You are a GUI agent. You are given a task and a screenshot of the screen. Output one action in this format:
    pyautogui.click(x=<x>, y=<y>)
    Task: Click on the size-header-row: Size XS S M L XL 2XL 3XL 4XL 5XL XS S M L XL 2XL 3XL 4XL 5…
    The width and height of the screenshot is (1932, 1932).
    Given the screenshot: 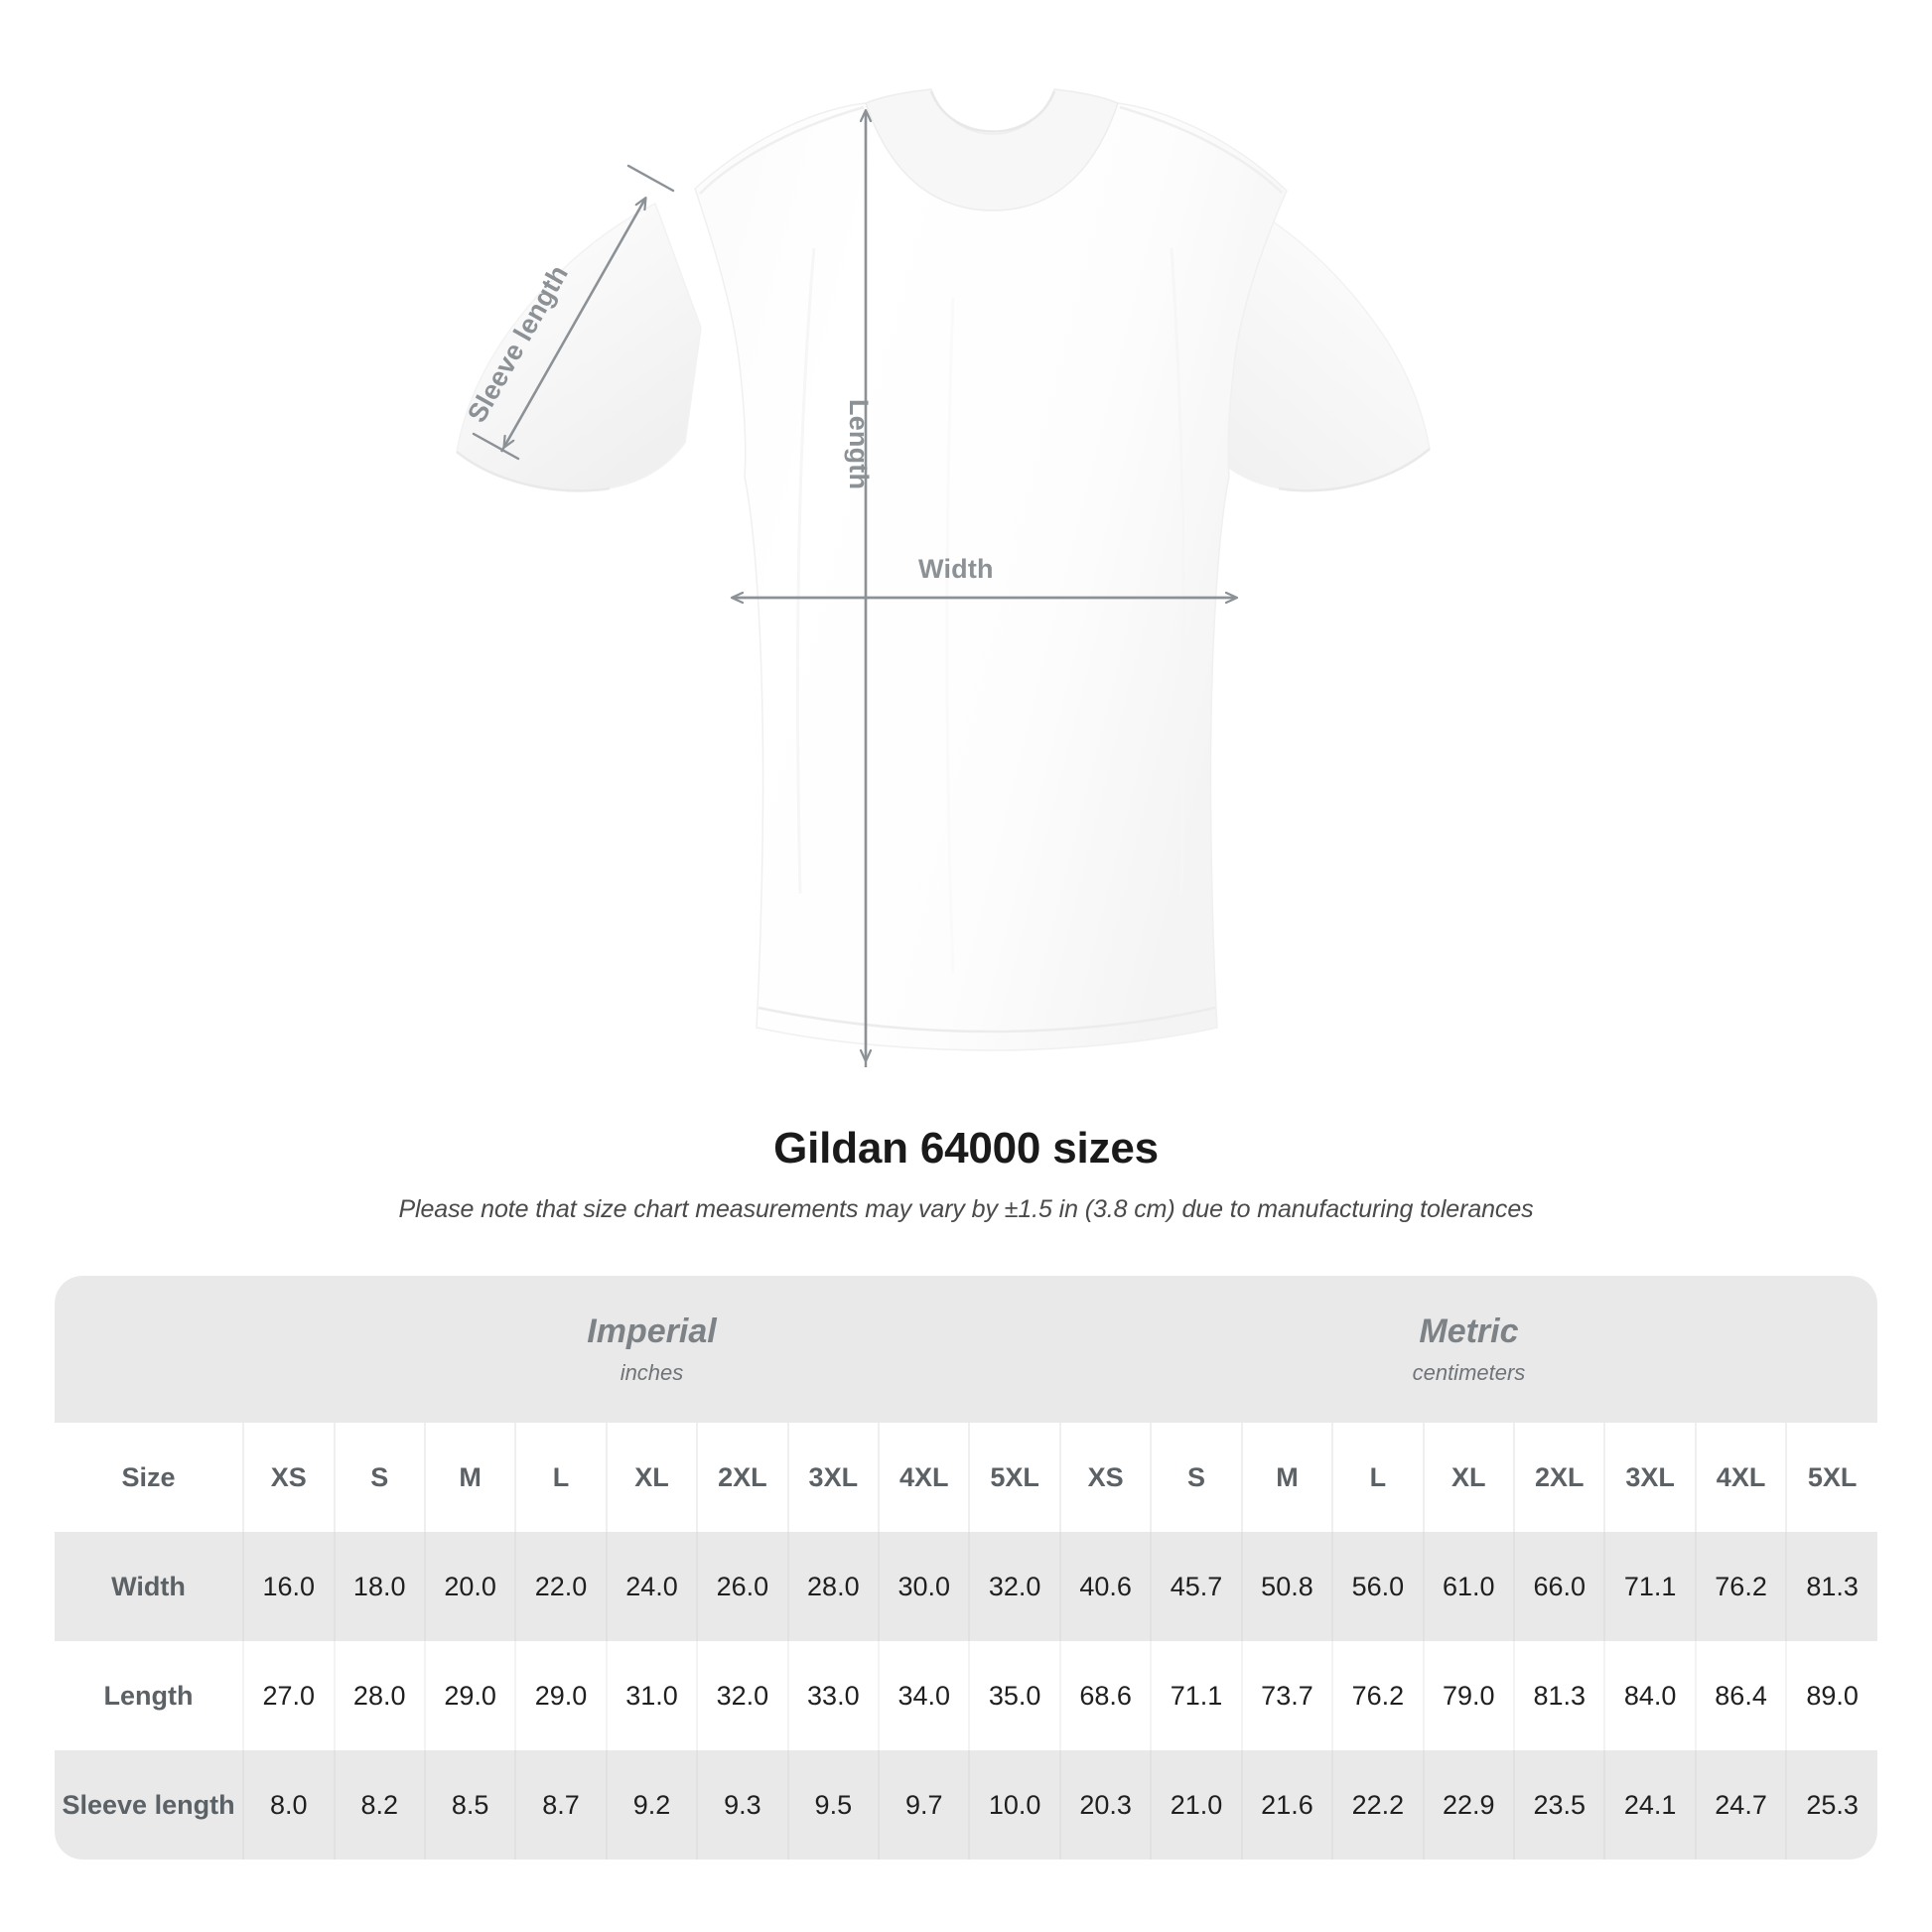 What is the action you would take?
    pyautogui.click(x=966, y=1478)
    